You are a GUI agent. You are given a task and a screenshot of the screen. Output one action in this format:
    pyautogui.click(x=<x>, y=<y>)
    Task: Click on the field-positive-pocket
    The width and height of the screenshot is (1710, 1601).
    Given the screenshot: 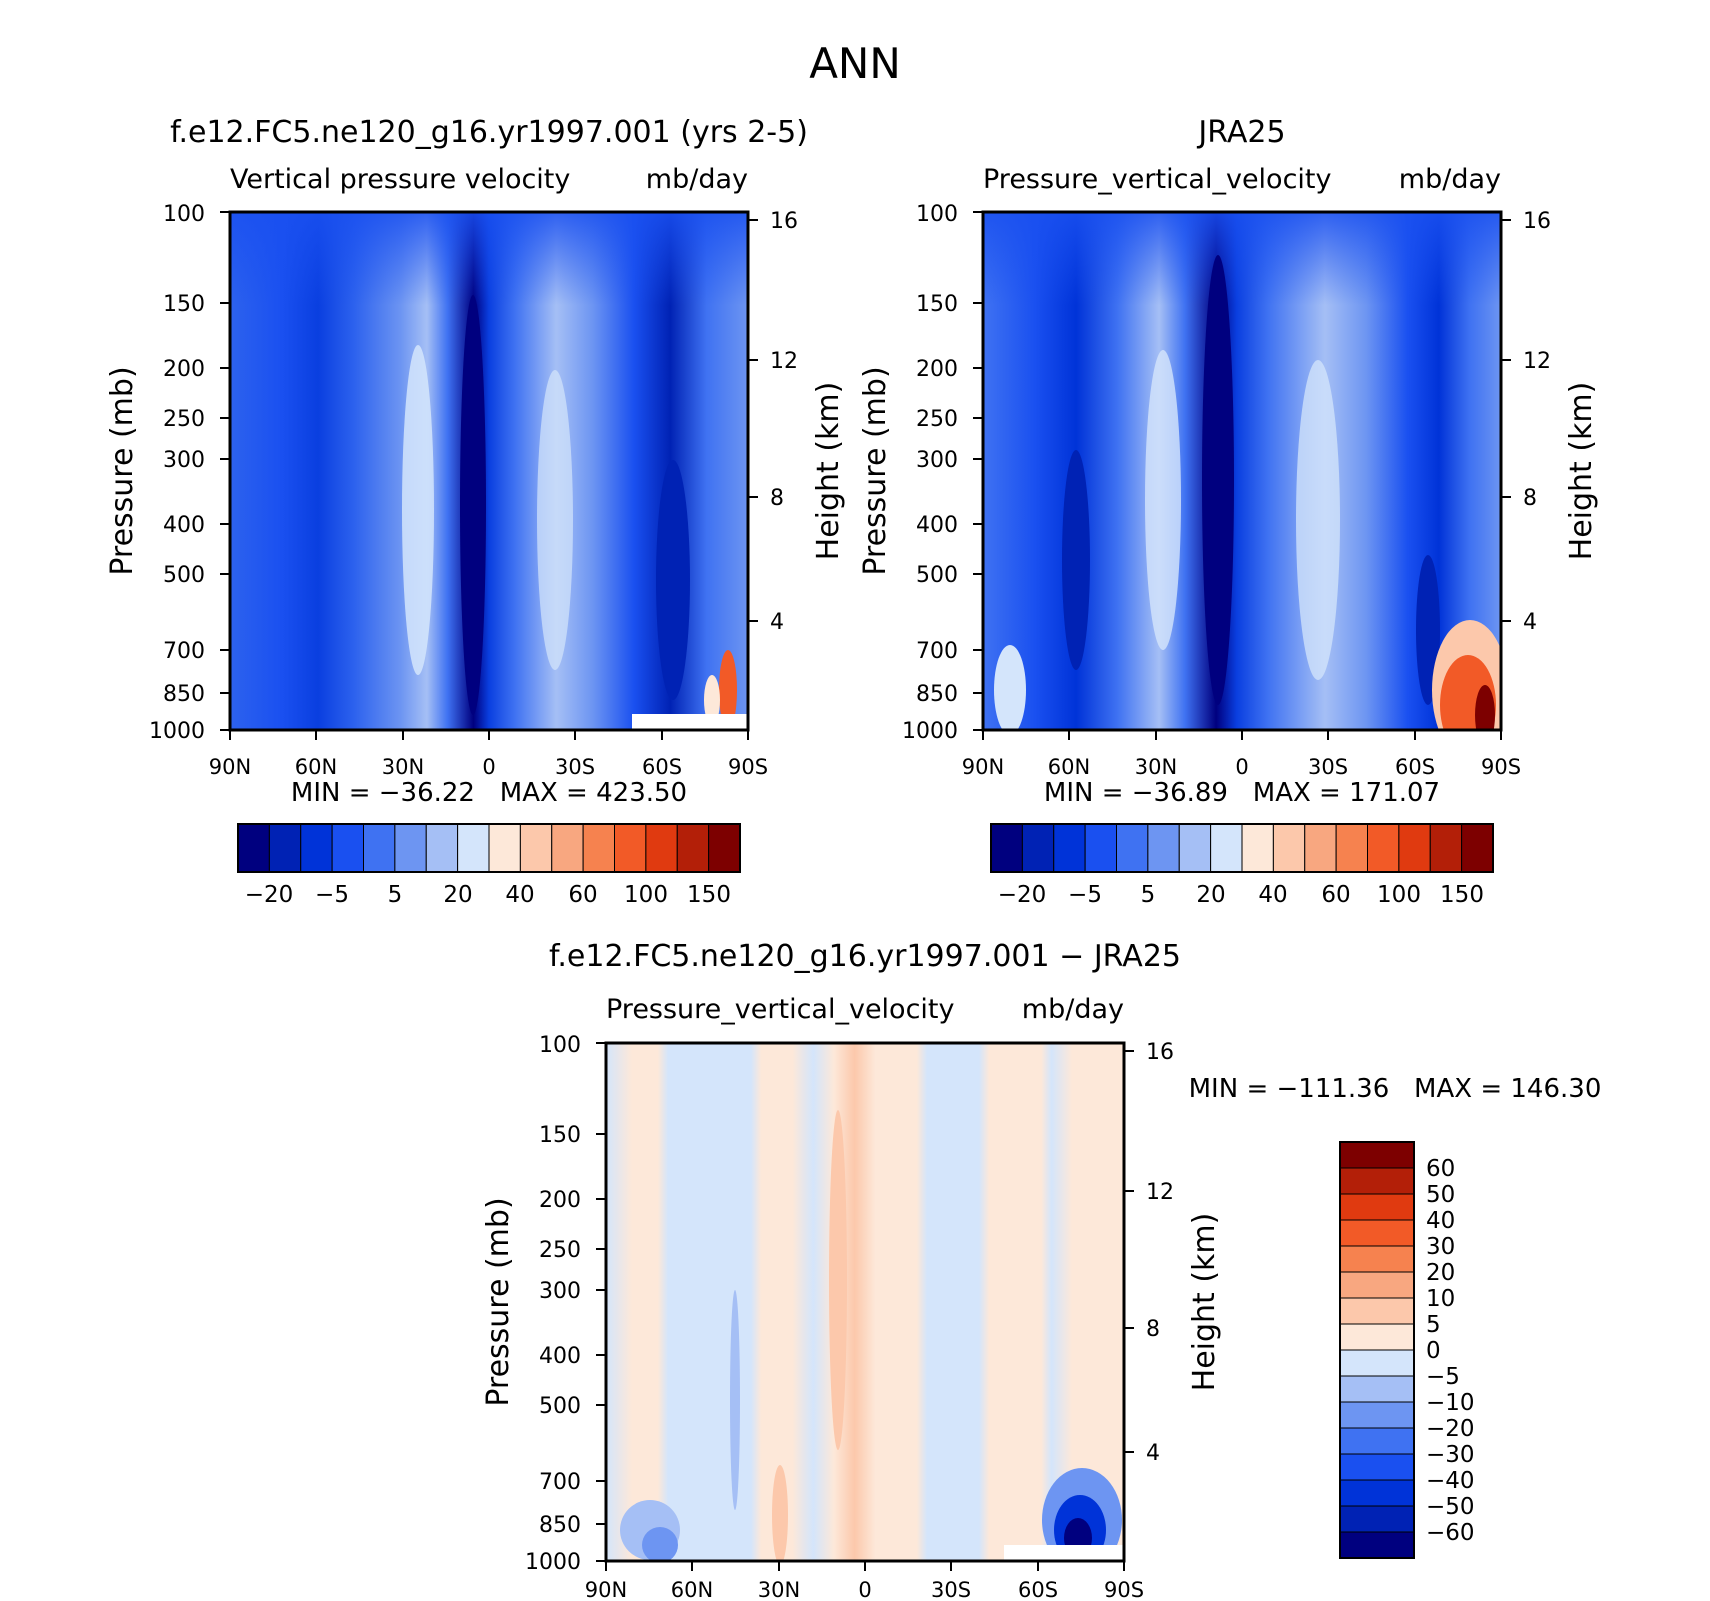 What is the action you would take?
    pyautogui.click(x=728, y=690)
    